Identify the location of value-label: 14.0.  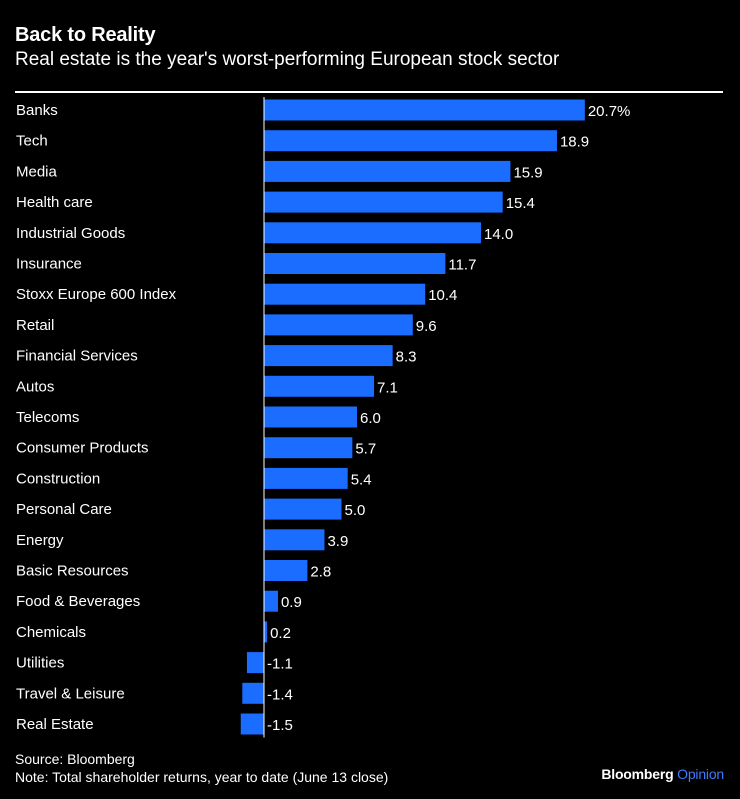
(498, 234).